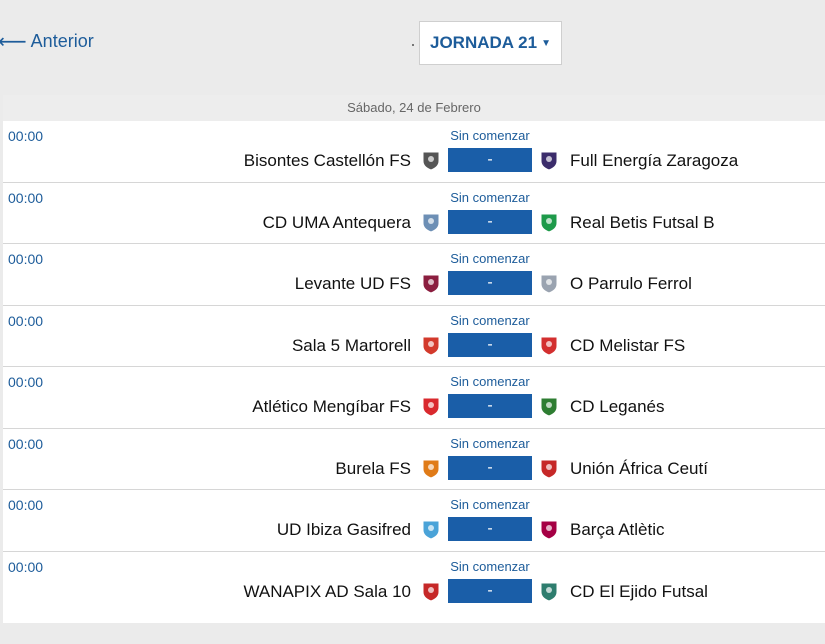 Image resolution: width=825 pixels, height=644 pixels. What do you see at coordinates (343, 529) in the screenshot?
I see `home-team-name: UD Ibiza Gasifred` at bounding box center [343, 529].